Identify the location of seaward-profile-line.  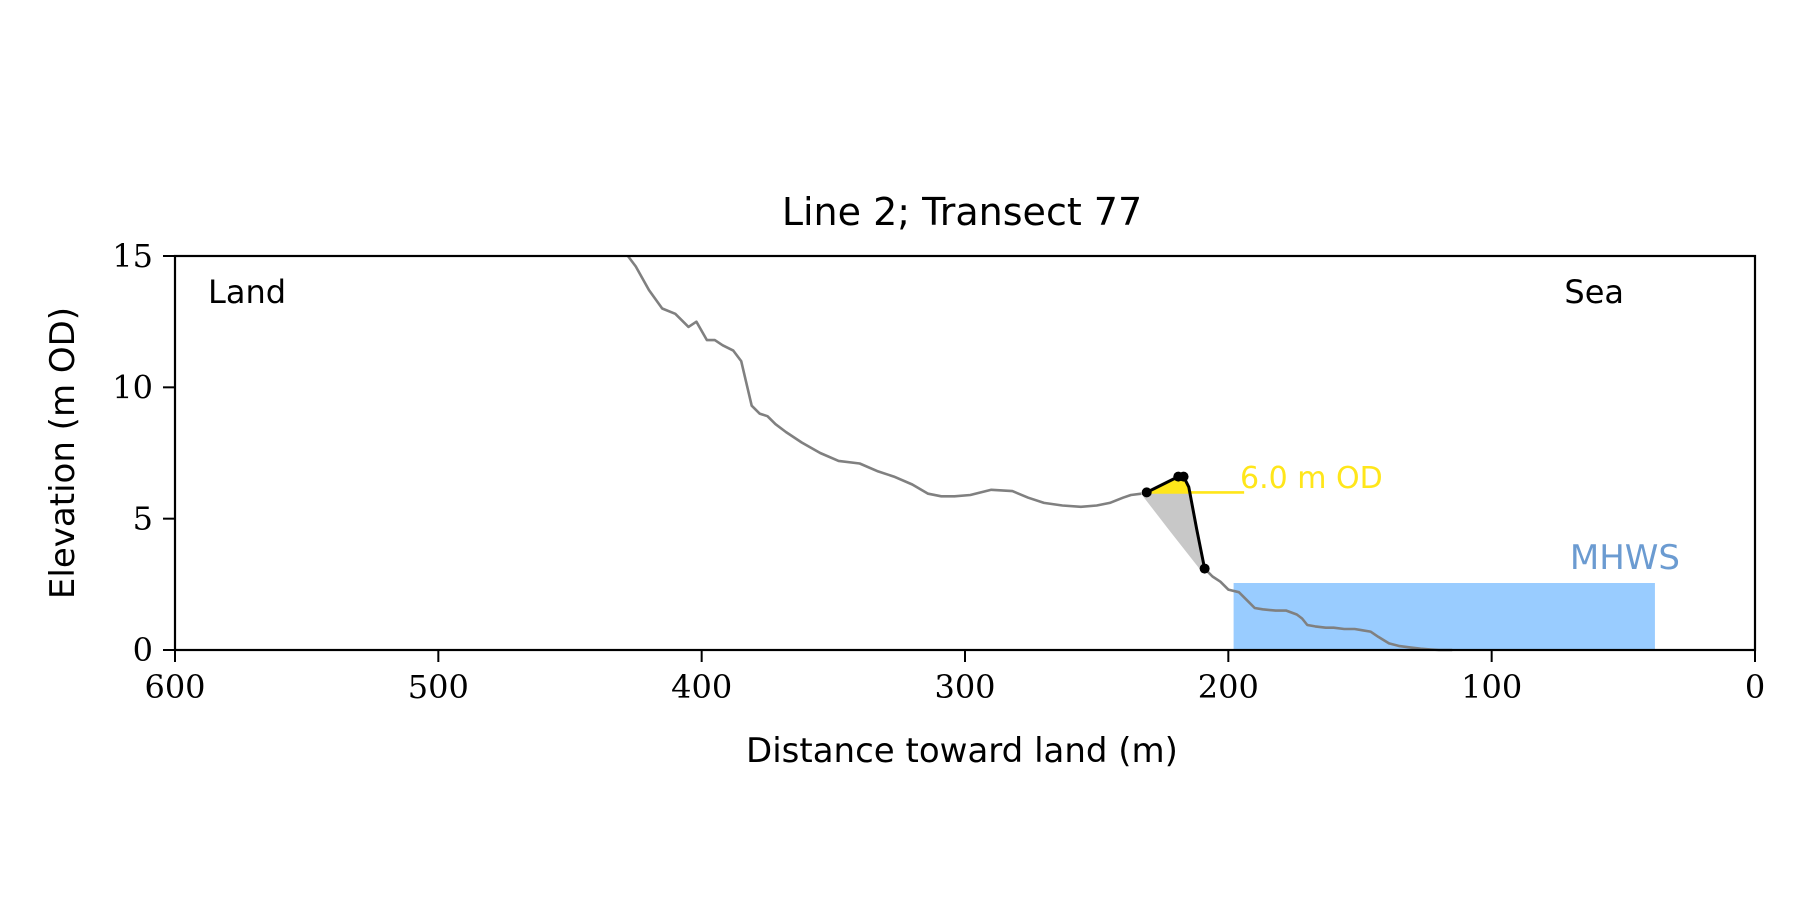
(1328, 609).